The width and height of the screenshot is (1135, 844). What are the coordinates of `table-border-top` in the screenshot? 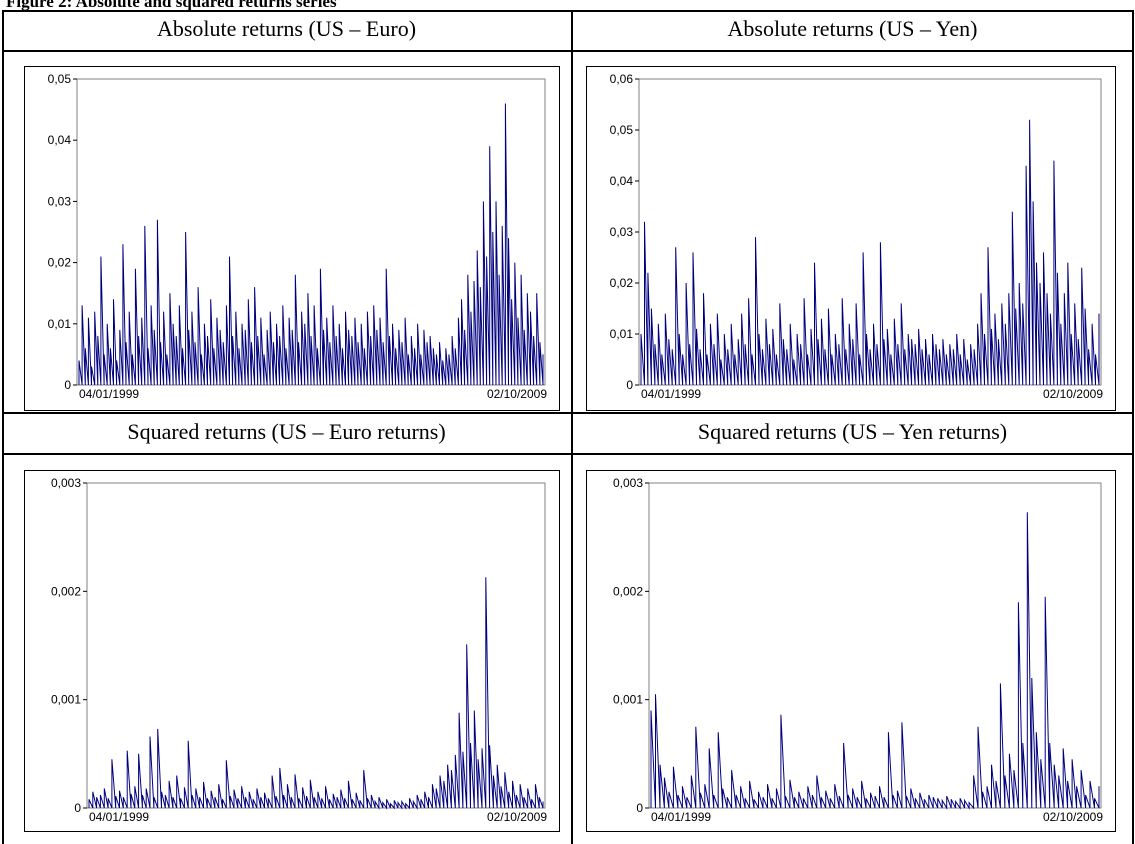 It's located at (568, 11).